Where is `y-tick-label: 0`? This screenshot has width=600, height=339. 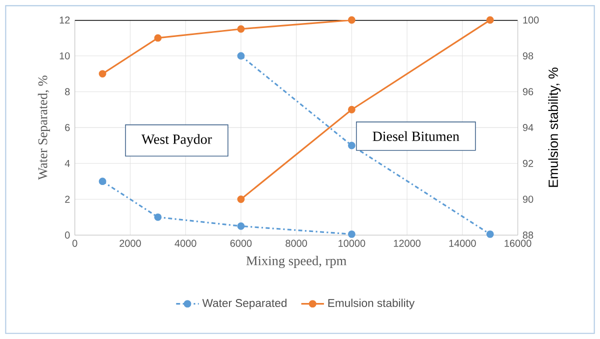 y-tick-label: 0 is located at coordinates (67, 235).